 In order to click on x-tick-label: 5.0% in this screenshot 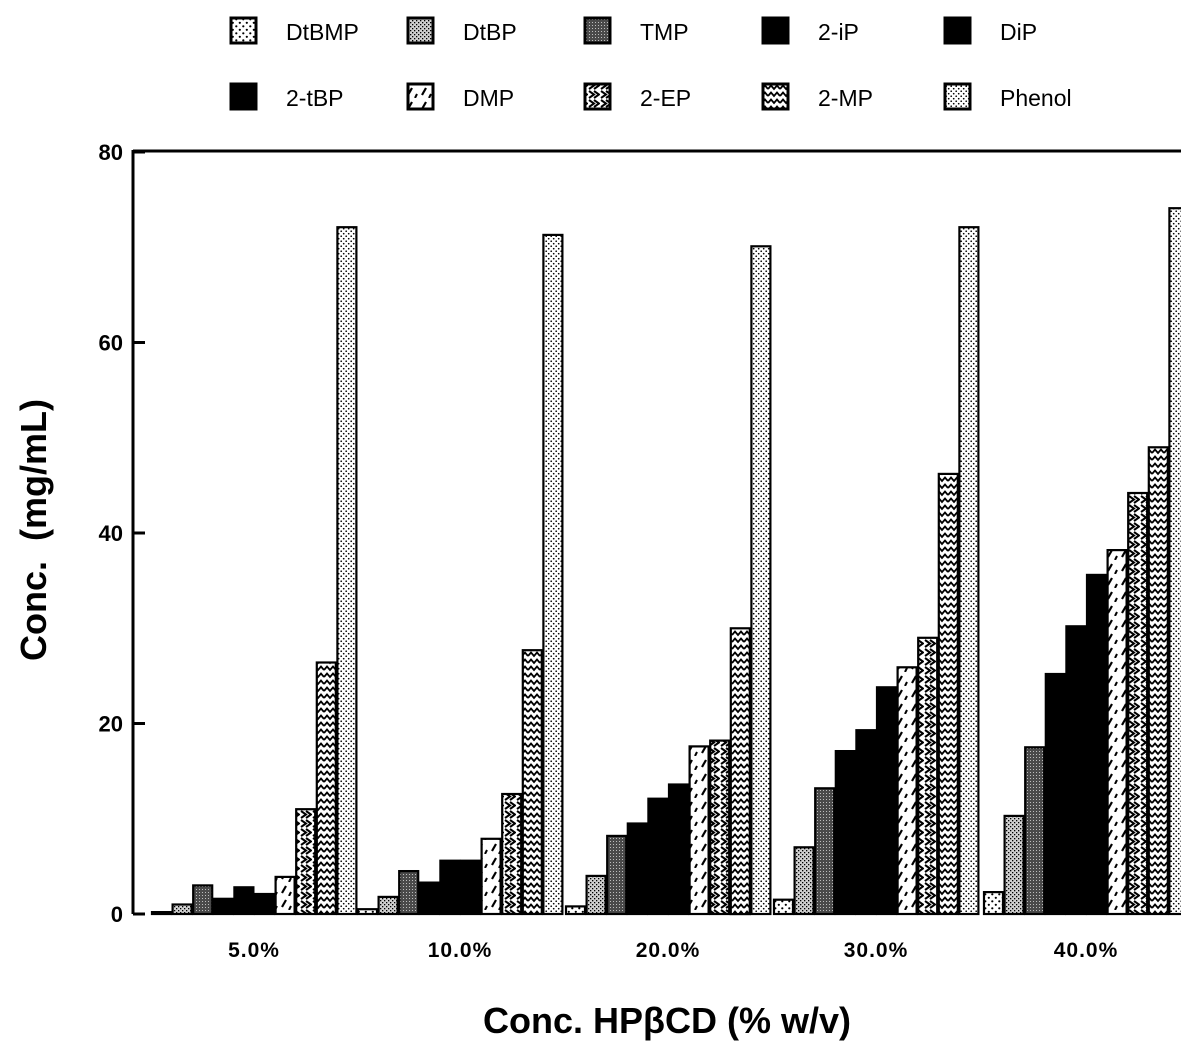, I will do `click(254, 950)`.